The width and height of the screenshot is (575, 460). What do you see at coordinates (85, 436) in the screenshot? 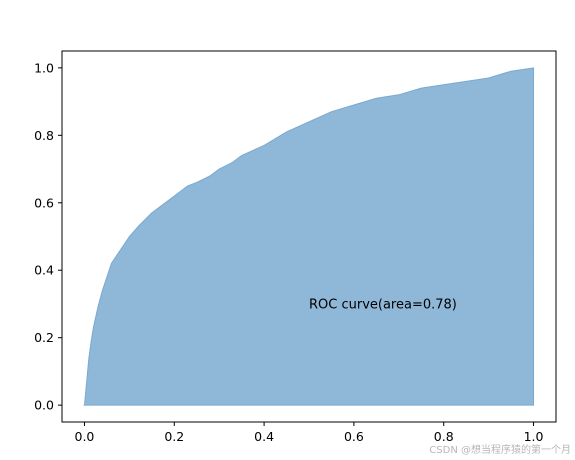
I see `x-tick-label: 0.0` at bounding box center [85, 436].